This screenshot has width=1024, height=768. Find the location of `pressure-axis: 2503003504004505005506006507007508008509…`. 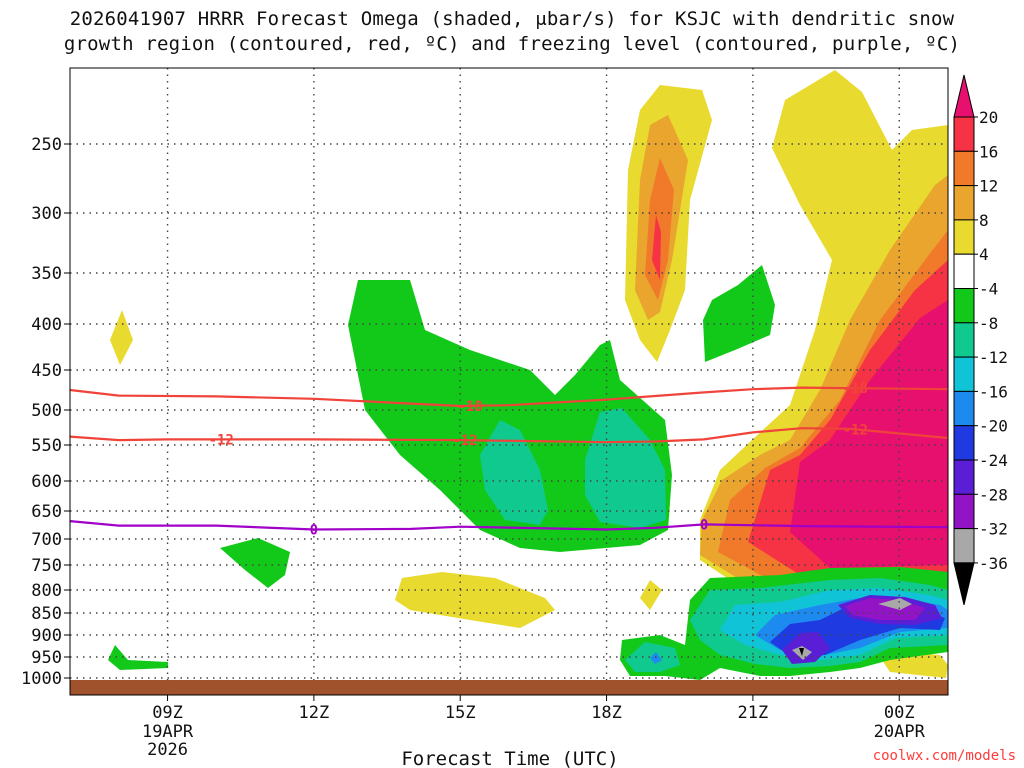

pressure-axis: 2503003504004505005506006507007508008509… is located at coordinates (45, 412).